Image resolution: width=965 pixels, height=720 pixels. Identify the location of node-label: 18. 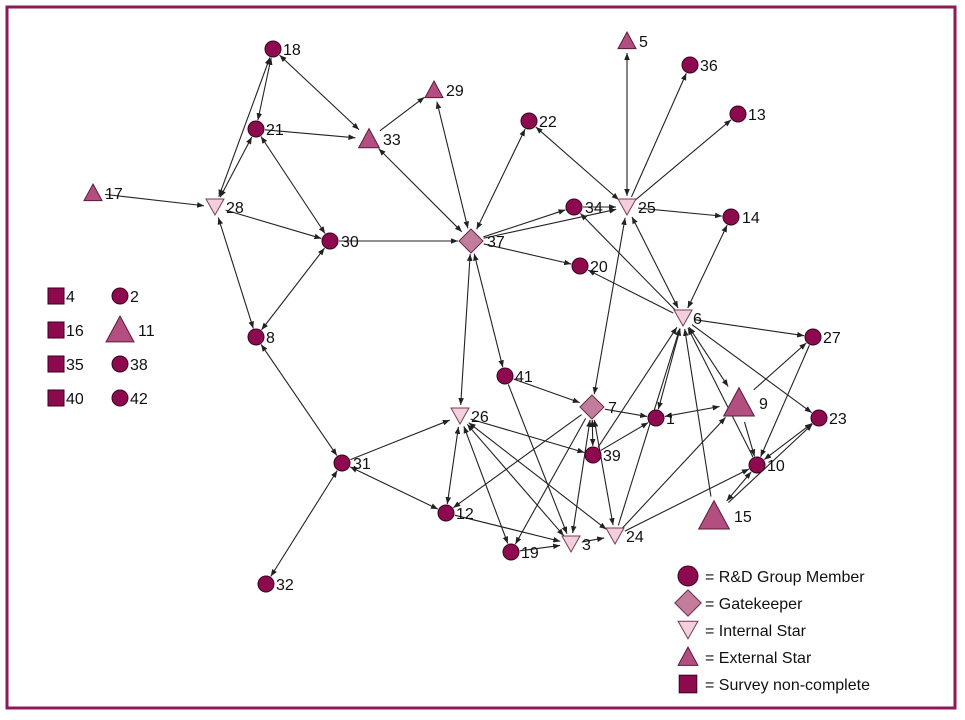
(292, 50).